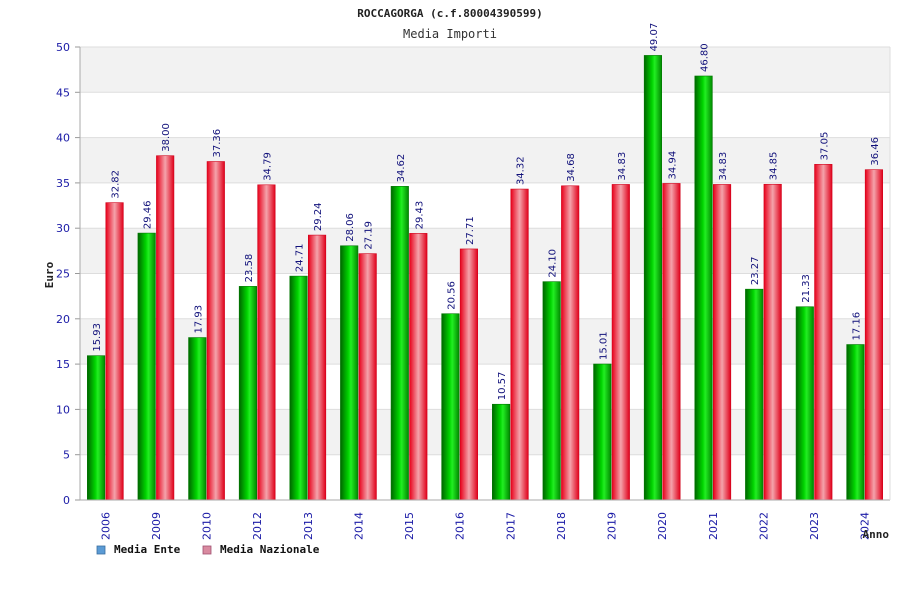 This screenshot has width=900, height=600. Describe the element at coordinates (96, 428) in the screenshot. I see `bar-media-ente-2006` at that location.